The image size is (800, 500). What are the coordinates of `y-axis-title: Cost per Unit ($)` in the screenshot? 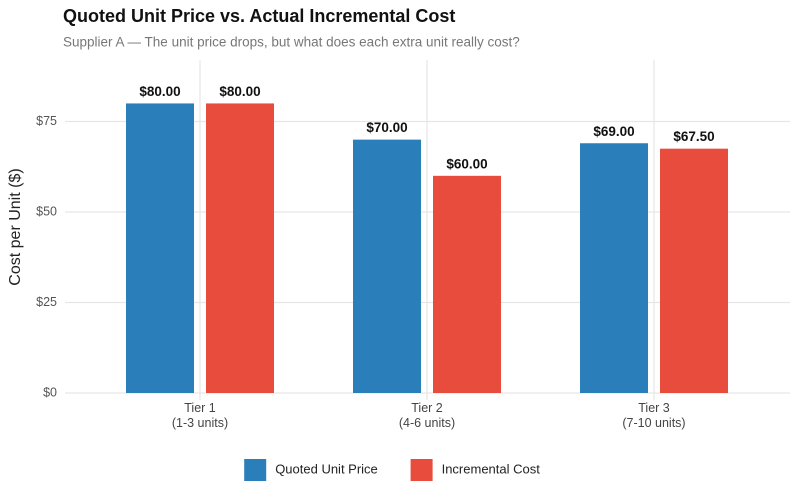 It's located at (15, 226).